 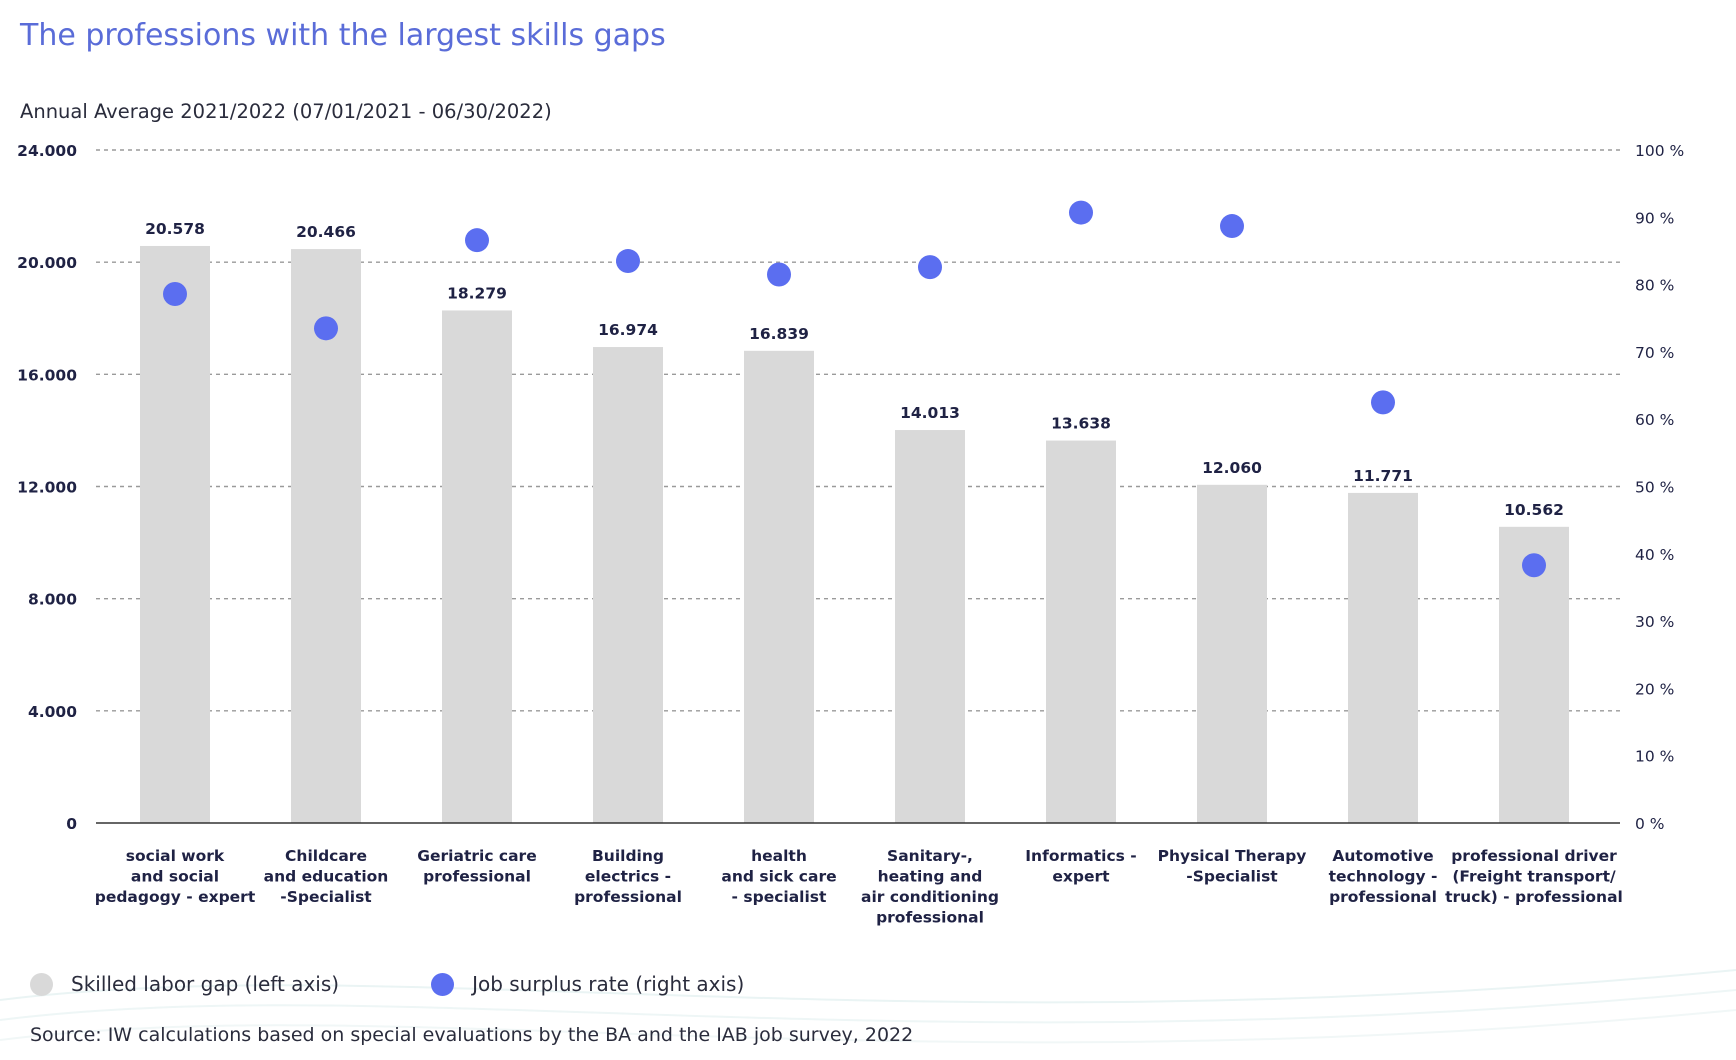 I want to click on right-axis-tick-label: 50 %, so click(x=1654, y=488).